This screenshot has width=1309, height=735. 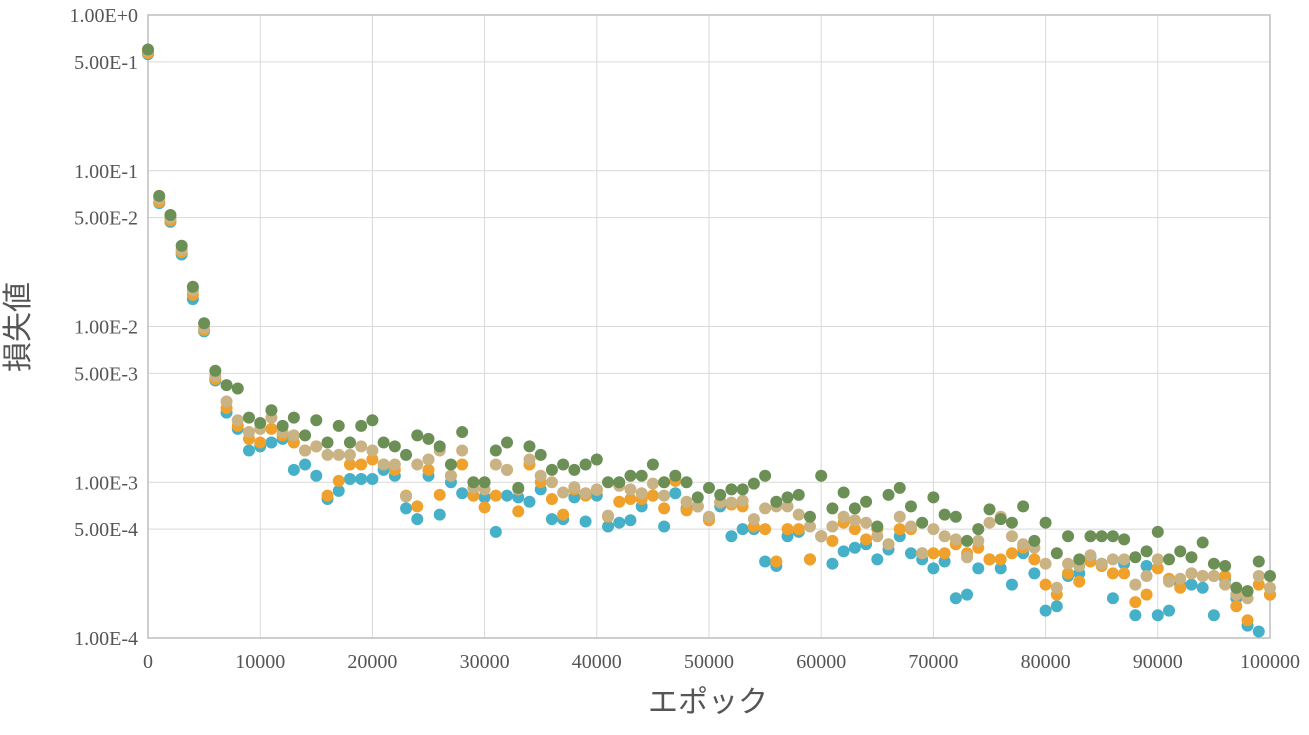 I want to click on x-tick-label: 50000, so click(x=709, y=662).